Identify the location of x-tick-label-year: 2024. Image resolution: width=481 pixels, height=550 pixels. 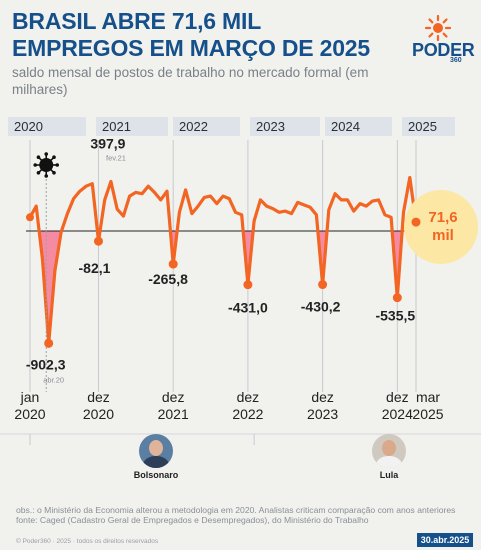
(397, 414).